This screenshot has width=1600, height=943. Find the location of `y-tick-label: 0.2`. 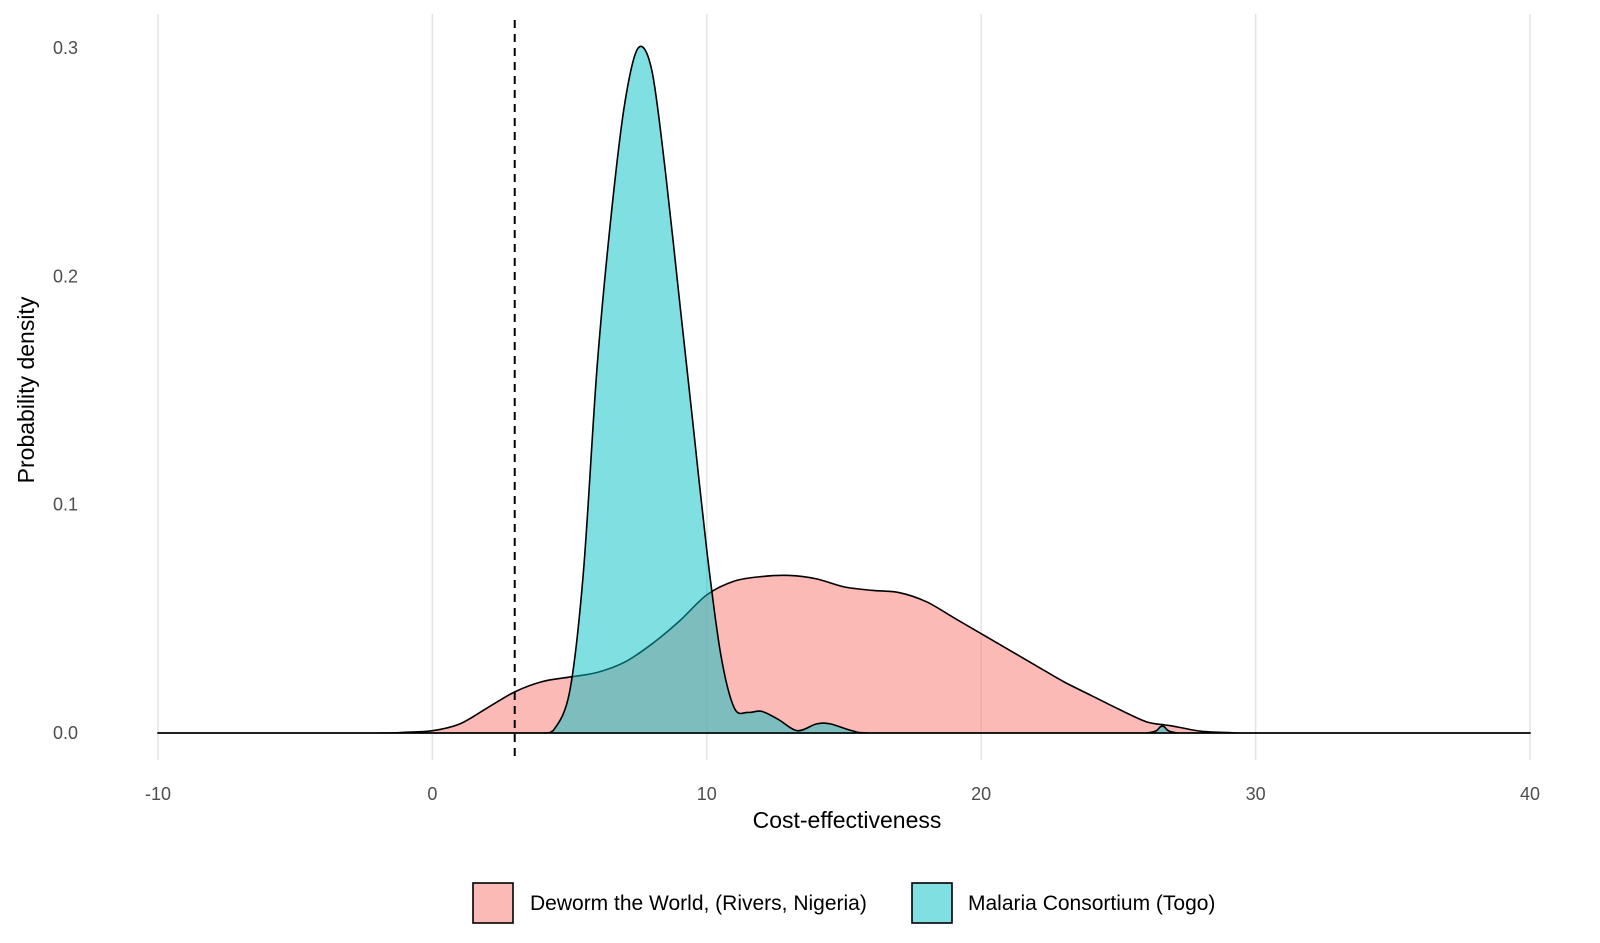

y-tick-label: 0.2 is located at coordinates (65, 276).